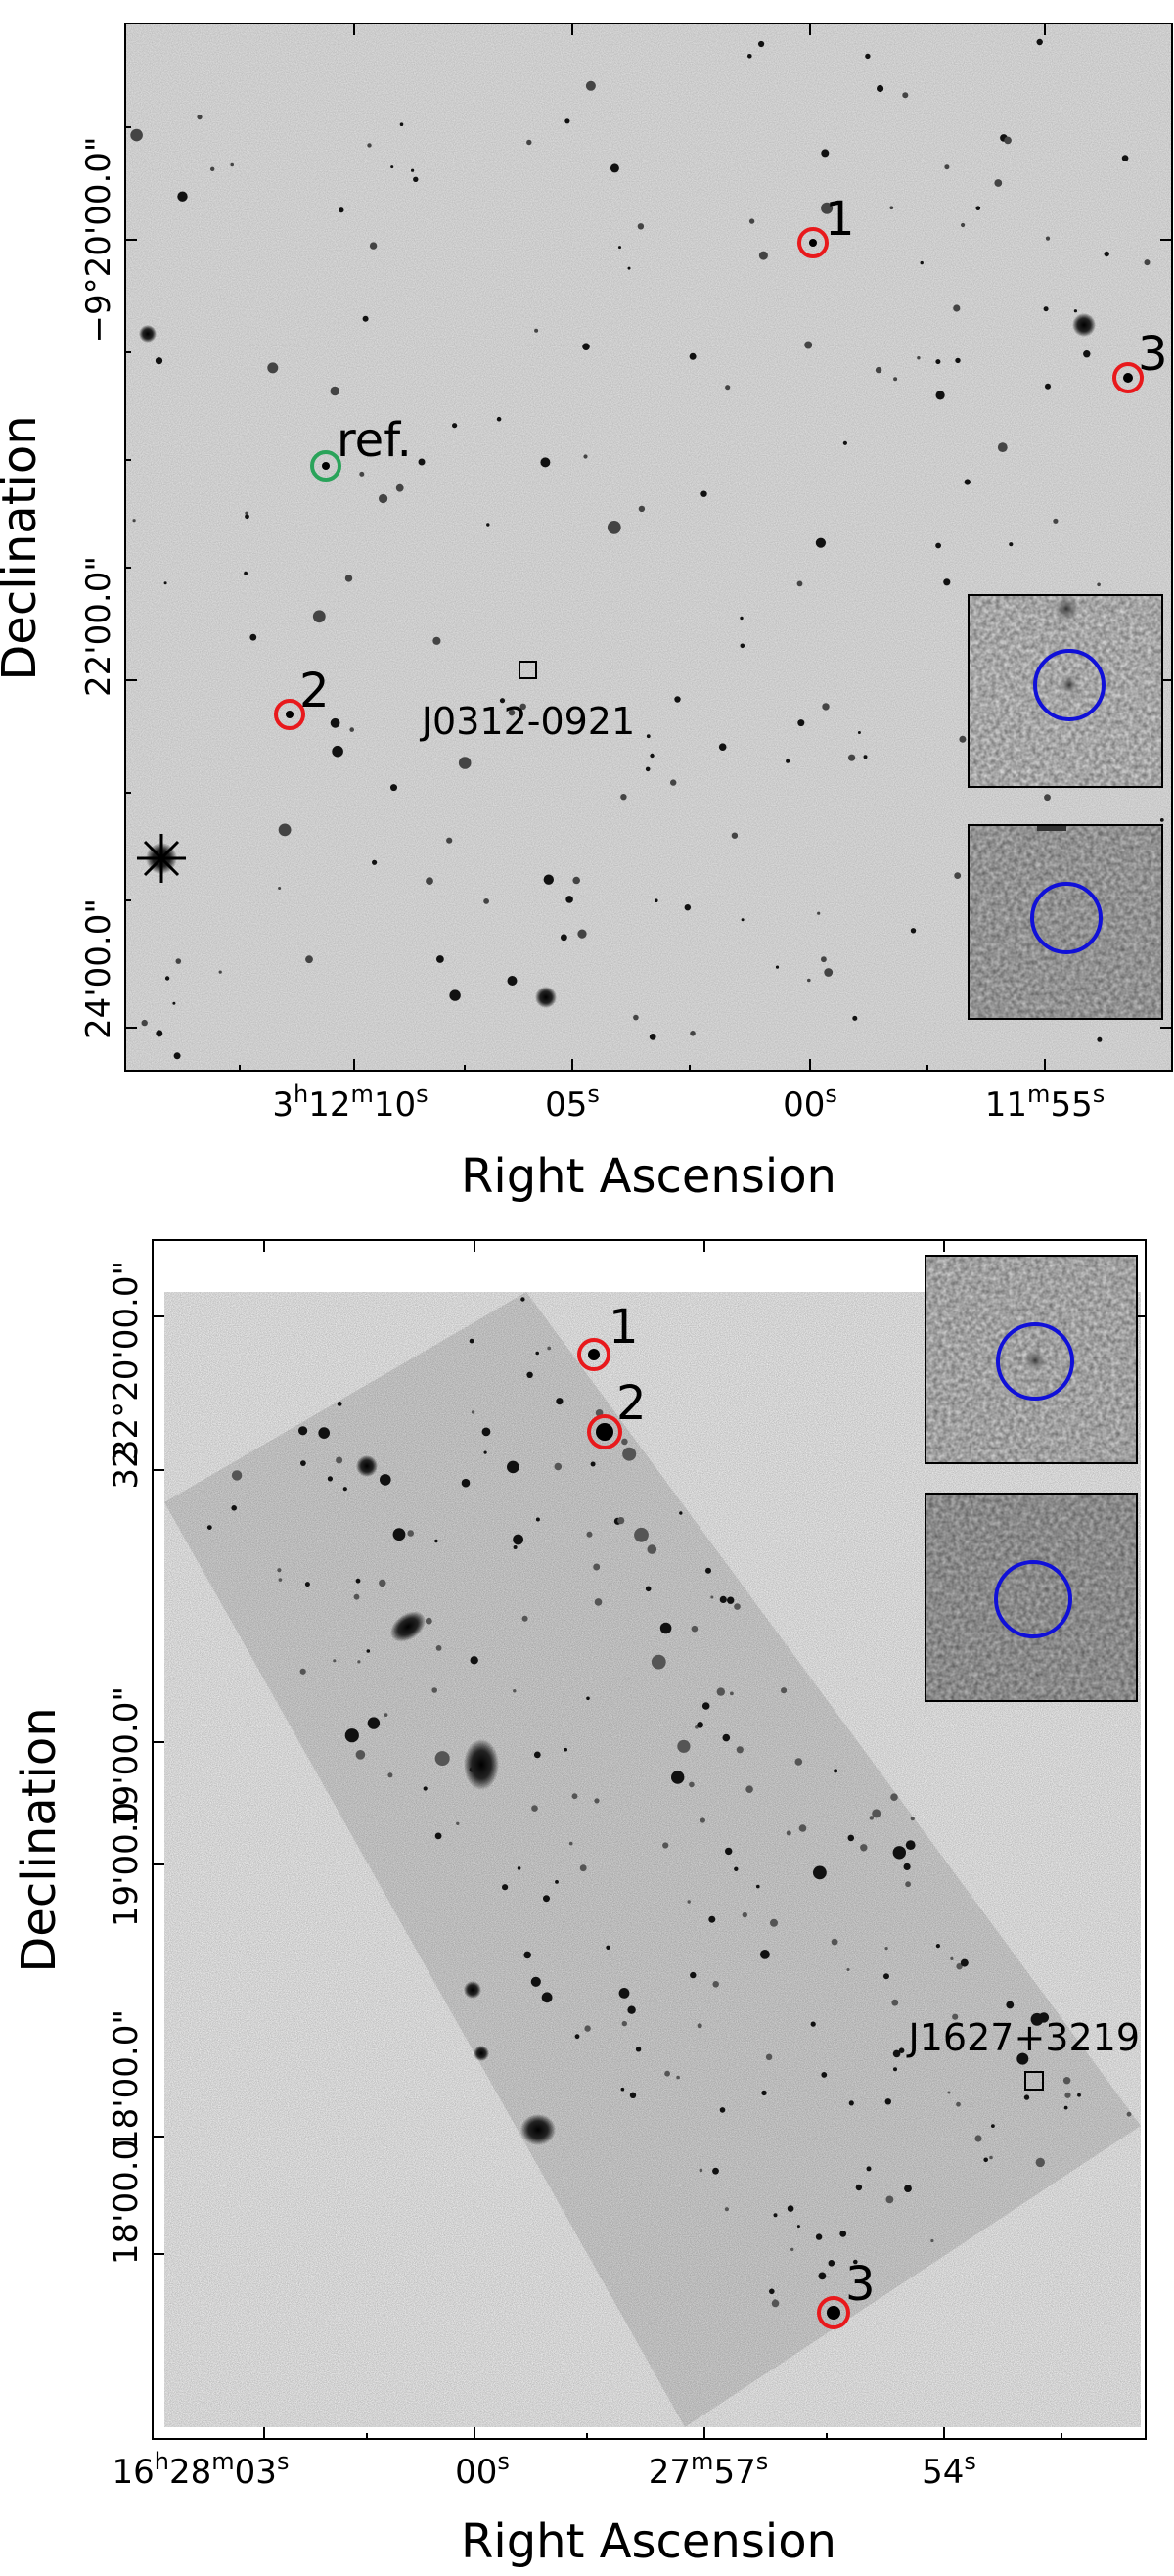 The height and width of the screenshot is (2576, 1174). What do you see at coordinates (648, 2542) in the screenshot?
I see `bottom-xlabel: Right Ascension` at bounding box center [648, 2542].